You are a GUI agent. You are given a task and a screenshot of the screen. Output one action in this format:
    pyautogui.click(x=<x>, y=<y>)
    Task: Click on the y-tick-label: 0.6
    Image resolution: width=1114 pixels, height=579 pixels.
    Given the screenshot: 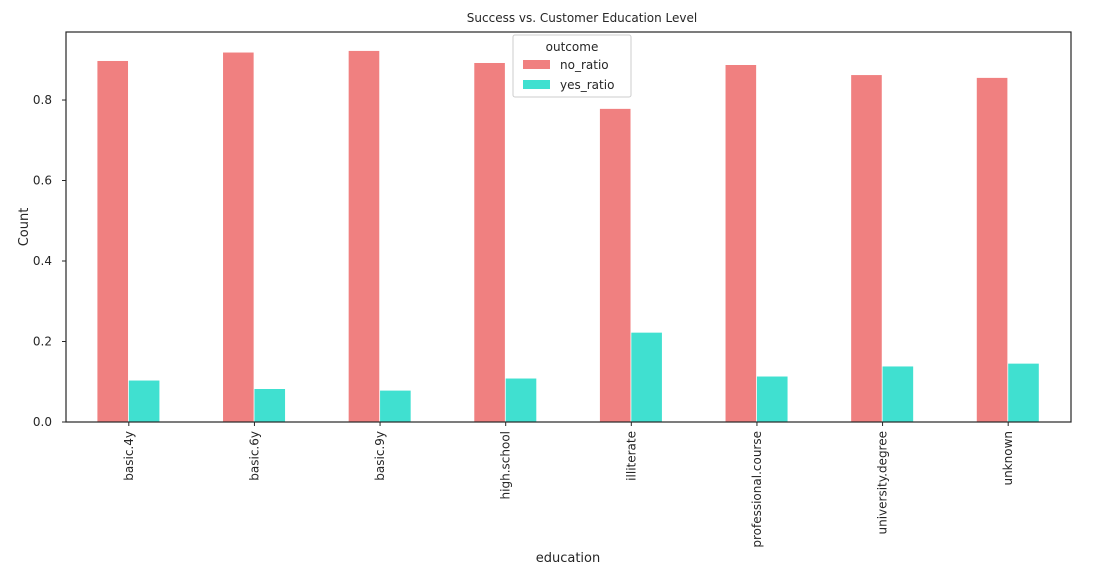 What is the action you would take?
    pyautogui.click(x=42, y=181)
    